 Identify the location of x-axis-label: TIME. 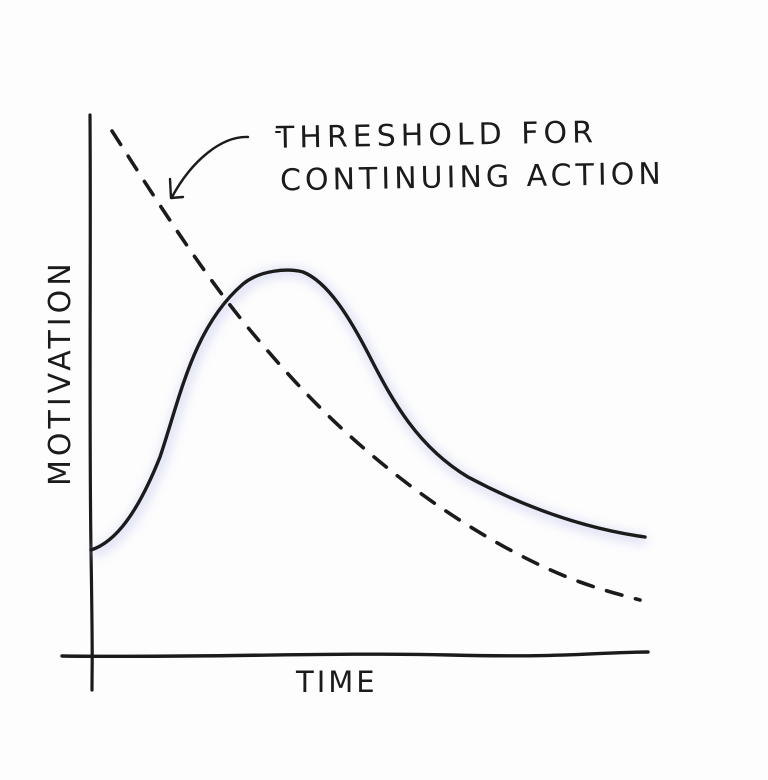
(337, 682).